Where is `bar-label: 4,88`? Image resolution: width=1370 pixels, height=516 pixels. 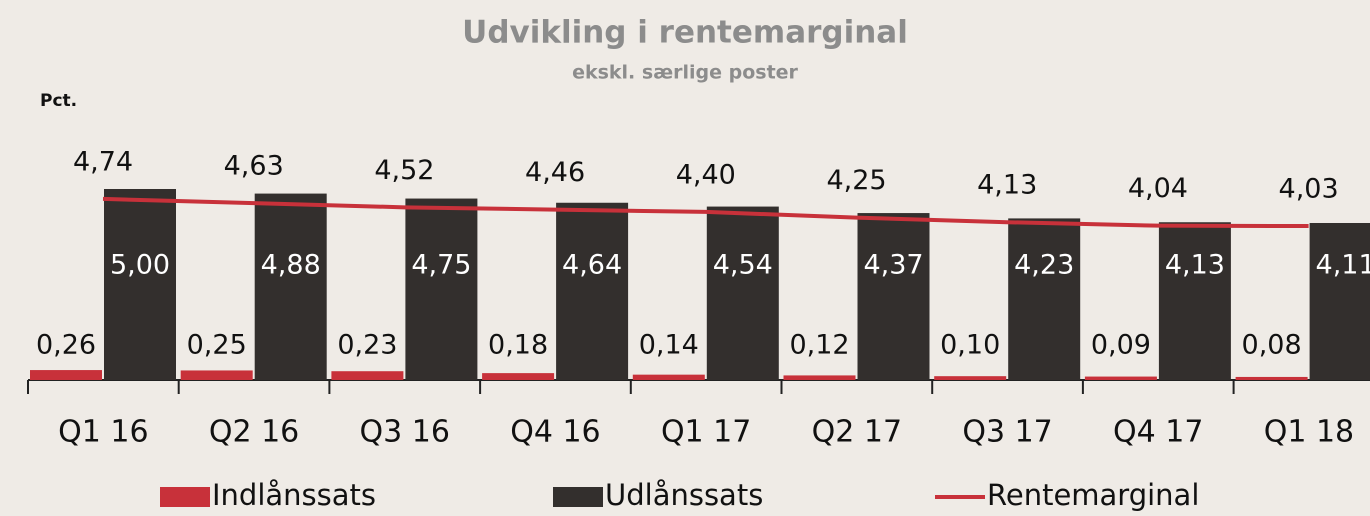
bar-label: 4,88 is located at coordinates (291, 265).